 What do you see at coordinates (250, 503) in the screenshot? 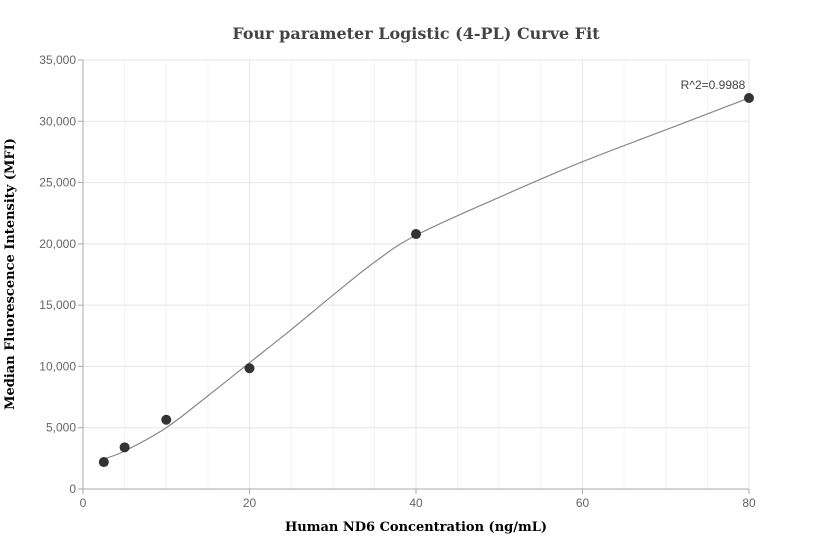
I see `x-tick-label: 20` at bounding box center [250, 503].